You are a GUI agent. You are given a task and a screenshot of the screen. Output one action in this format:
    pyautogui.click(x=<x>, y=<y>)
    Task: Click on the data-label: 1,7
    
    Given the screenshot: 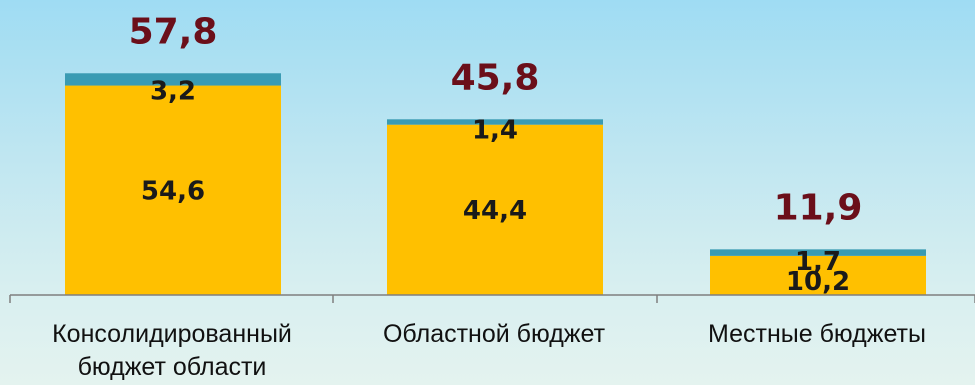 What is the action you would take?
    pyautogui.click(x=818, y=262)
    